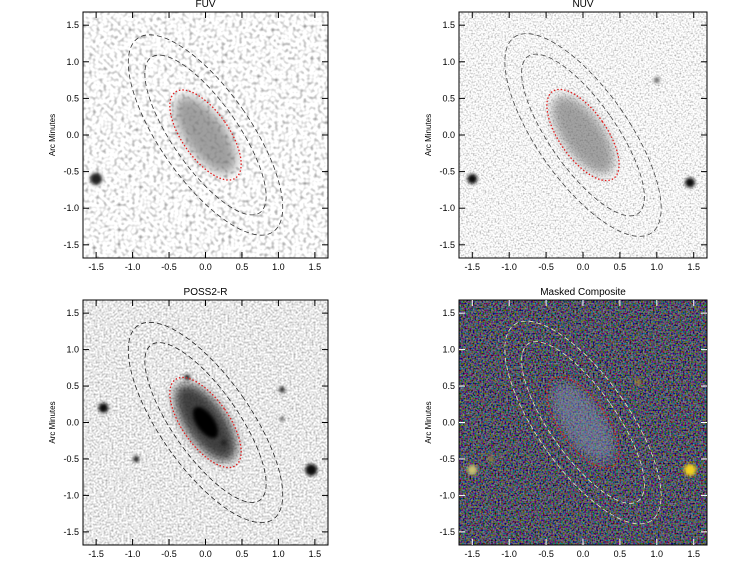 Image resolution: width=756 pixels, height=576 pixels. What do you see at coordinates (206, 5) in the screenshot?
I see `panel-title: FUV` at bounding box center [206, 5].